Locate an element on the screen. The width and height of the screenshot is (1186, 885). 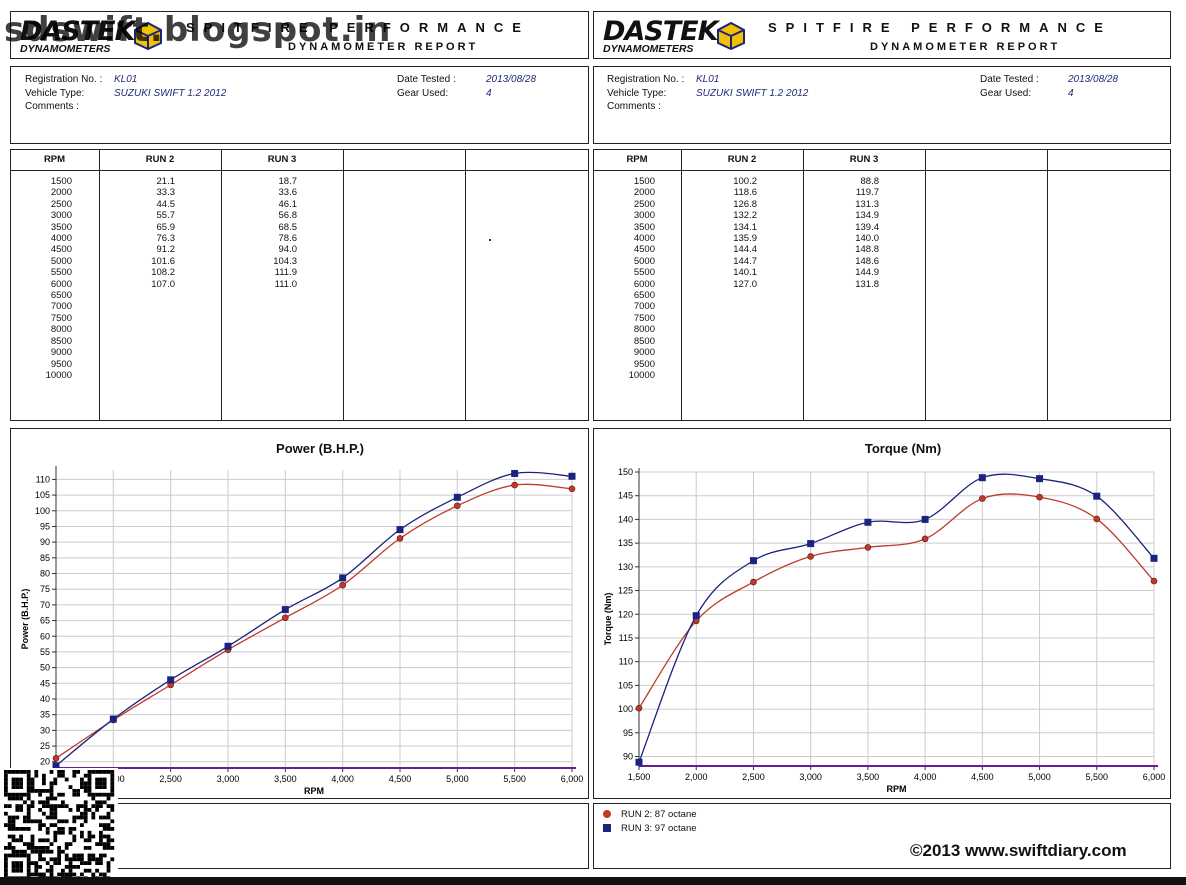
y-tick-label: 105 is located at coordinates (625, 685).